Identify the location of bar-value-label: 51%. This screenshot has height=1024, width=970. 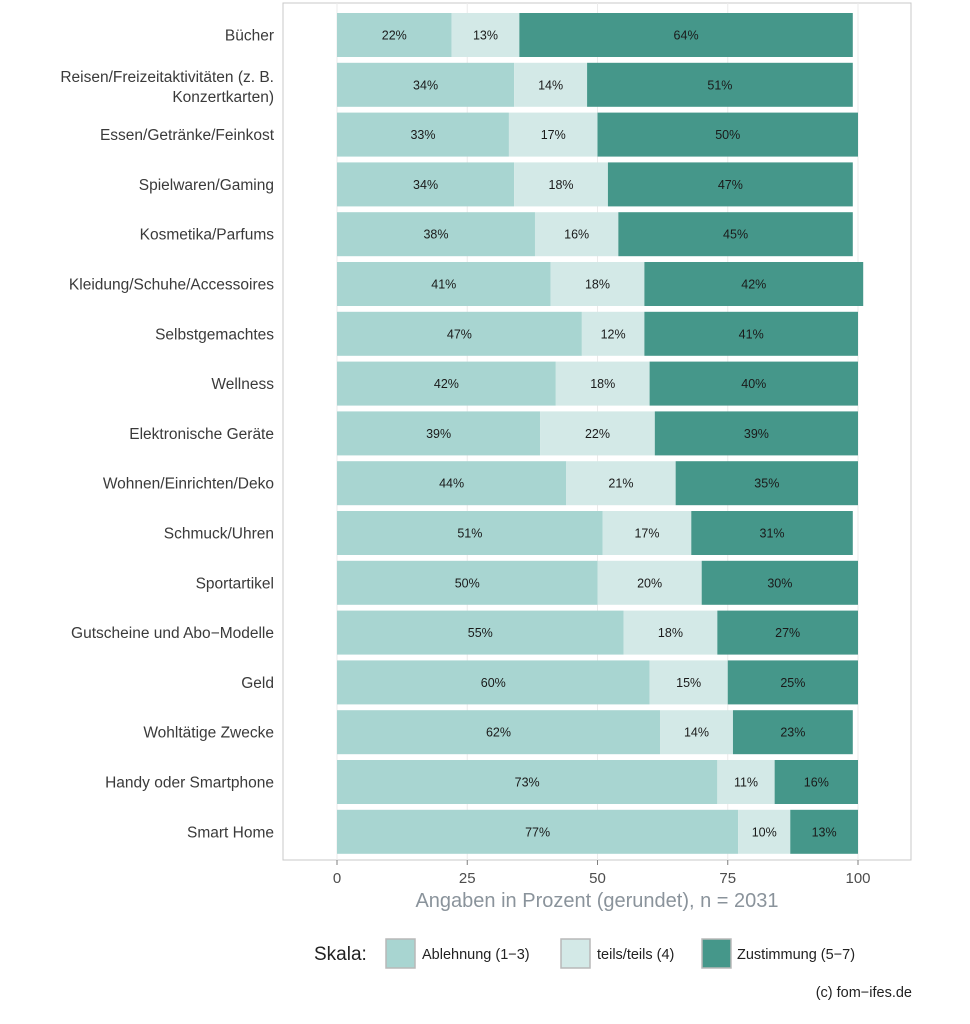
(719, 85).